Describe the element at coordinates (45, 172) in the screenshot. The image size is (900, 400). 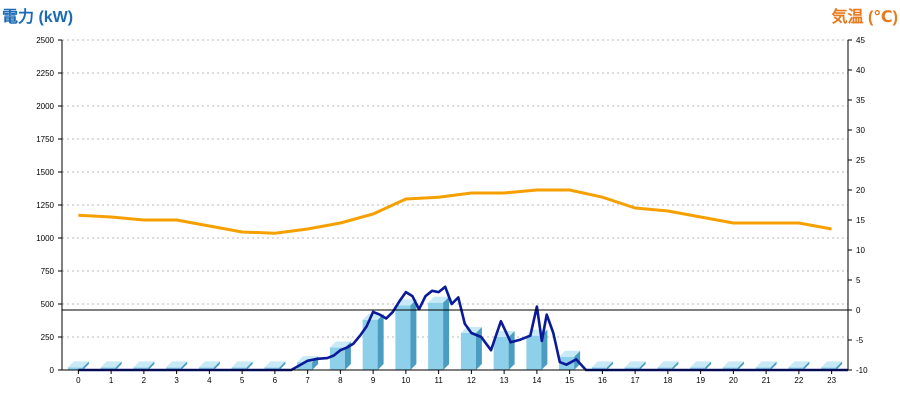
I see `left-tick-label: 1500` at that location.